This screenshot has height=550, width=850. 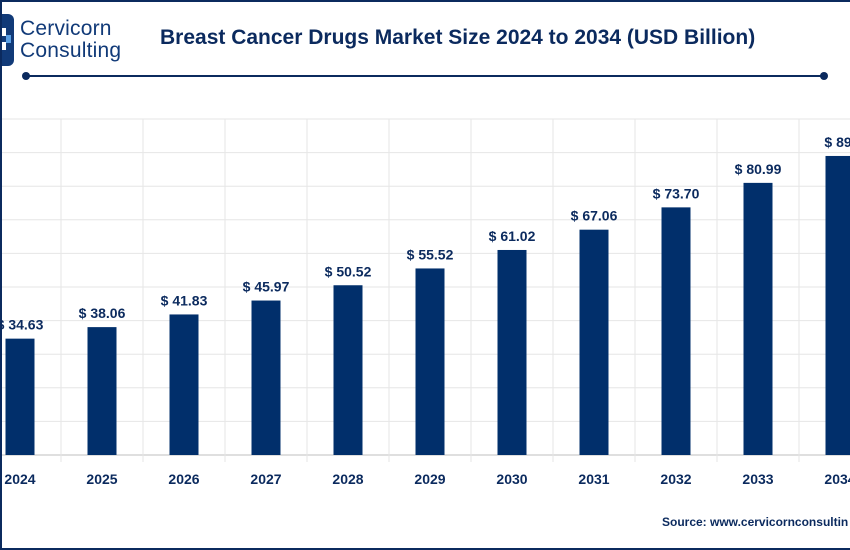 I want to click on x-tick-2027: 2027, so click(x=265, y=479).